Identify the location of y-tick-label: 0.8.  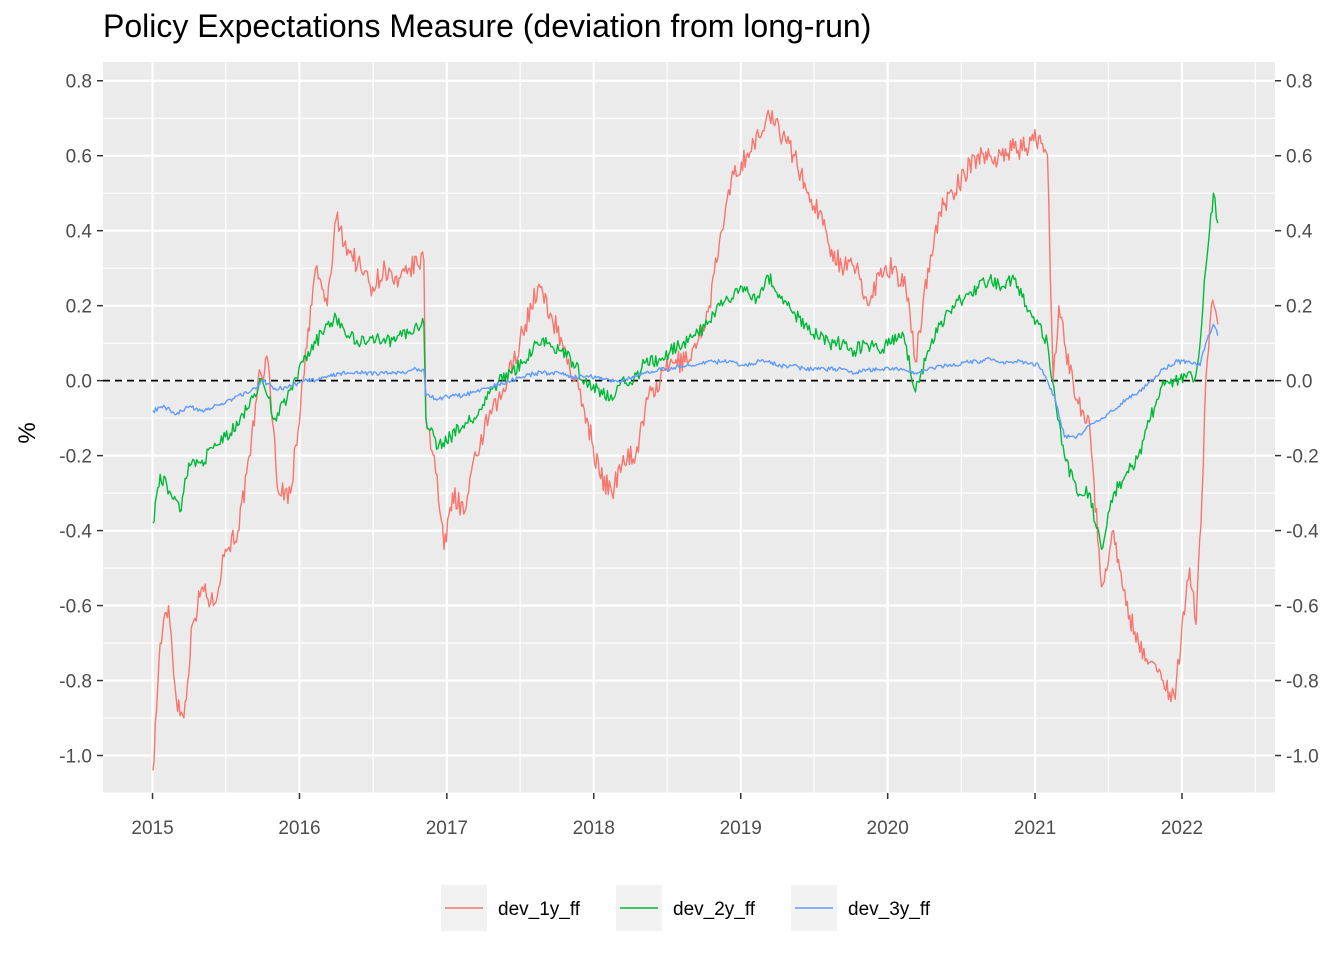
(79, 82).